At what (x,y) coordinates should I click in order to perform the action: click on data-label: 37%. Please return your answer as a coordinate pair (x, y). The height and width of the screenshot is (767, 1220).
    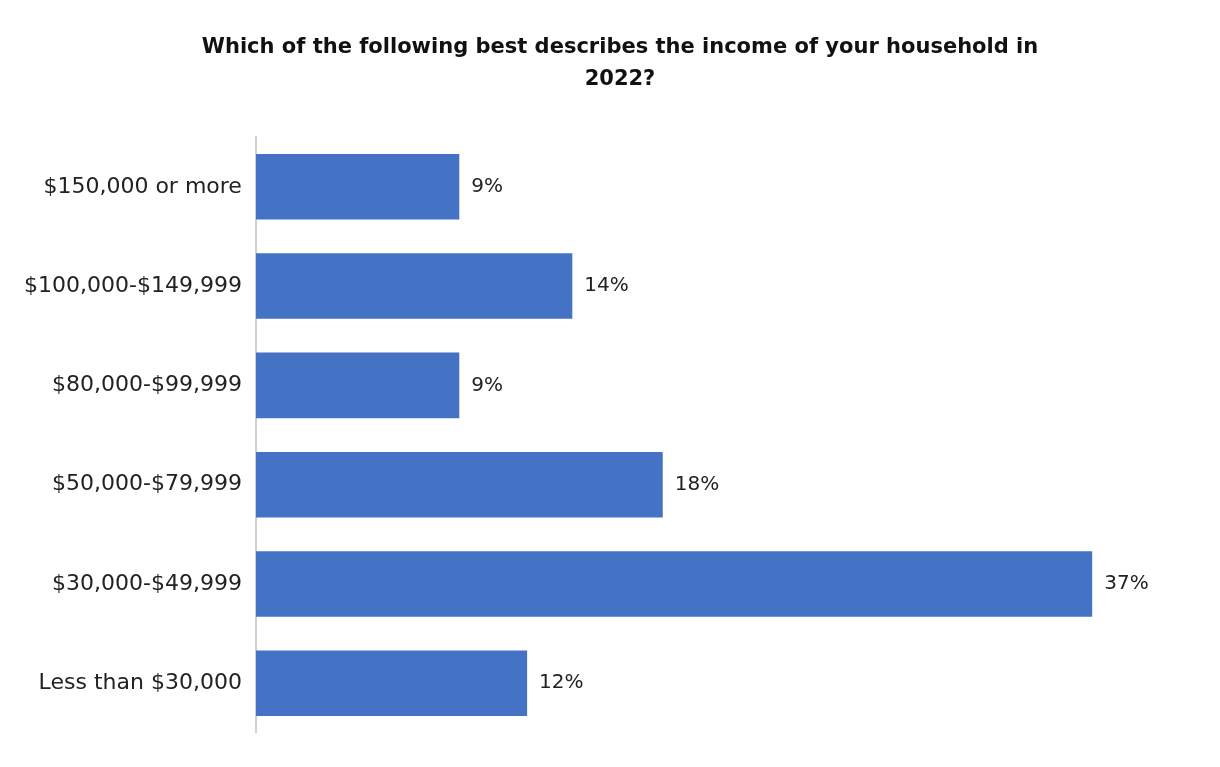
    Looking at the image, I should click on (1126, 582).